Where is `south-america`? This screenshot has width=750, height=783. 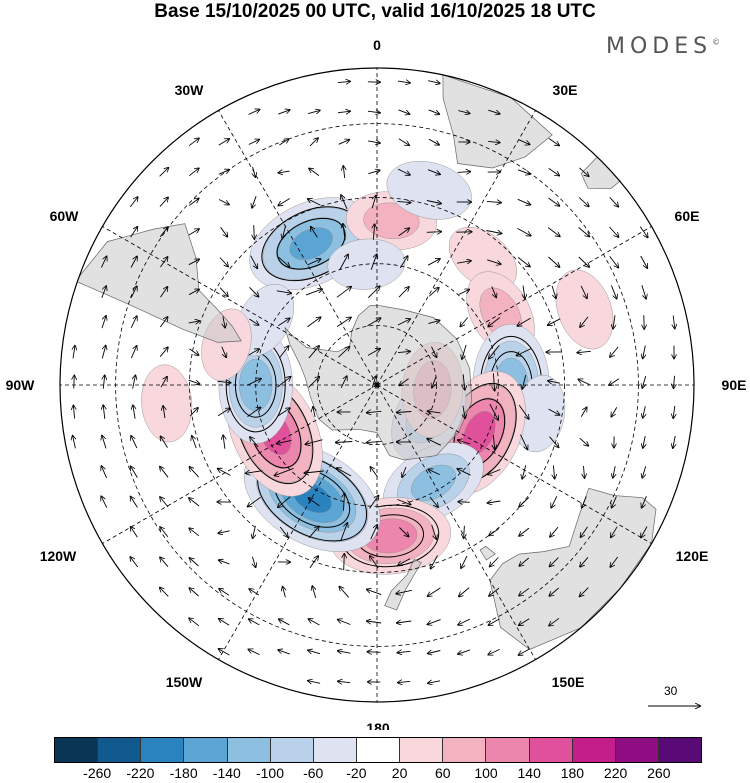
south-america is located at coordinates (159, 283).